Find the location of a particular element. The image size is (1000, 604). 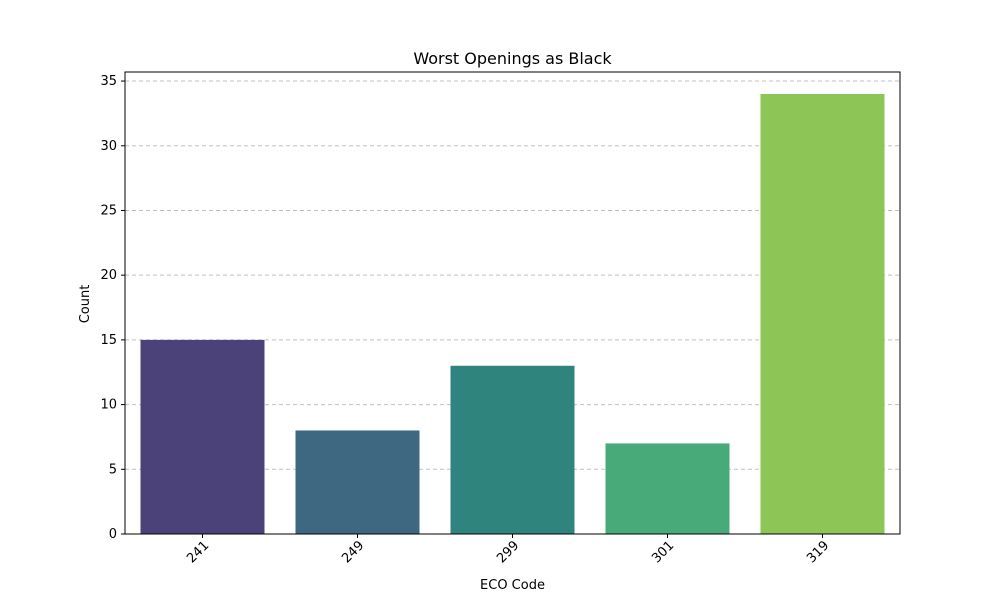

y-tick-label: 15 is located at coordinates (108, 340).